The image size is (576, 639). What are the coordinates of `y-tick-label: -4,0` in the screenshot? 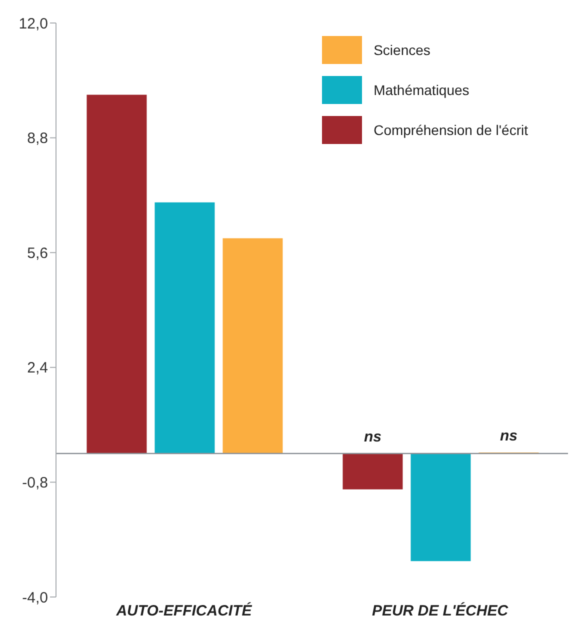 It's located at (35, 597).